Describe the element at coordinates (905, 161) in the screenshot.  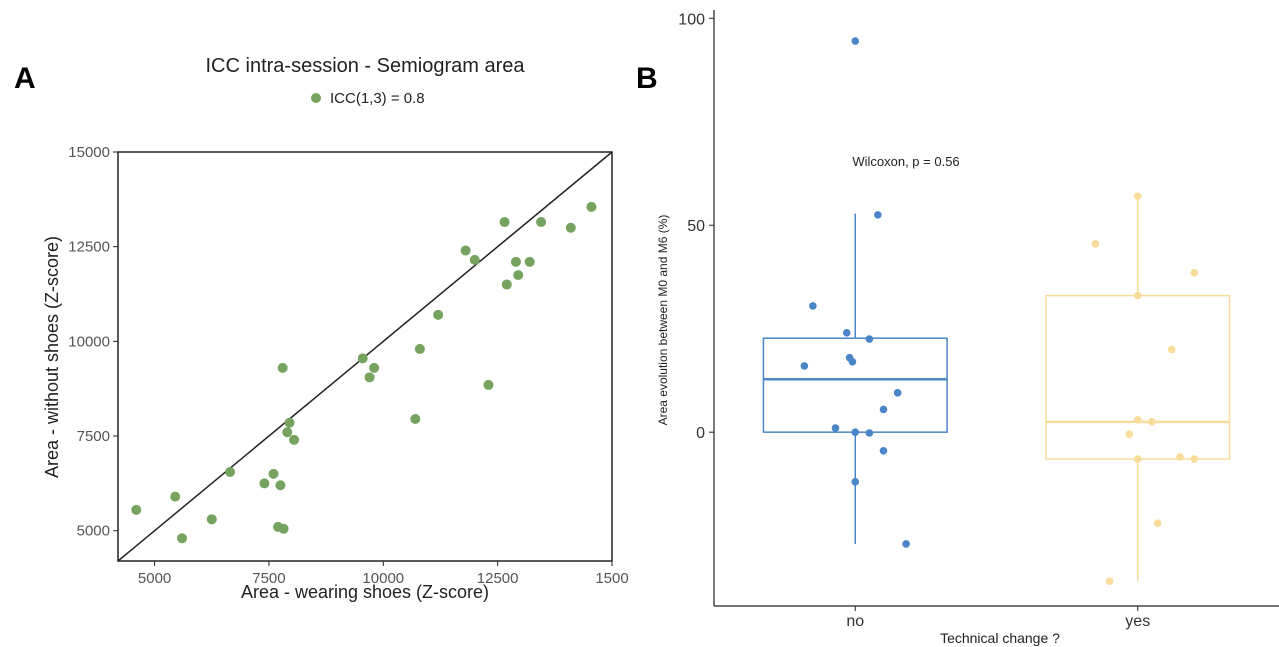
I see `chart-b-annotation: Wilcoxon, p = 0.56` at that location.